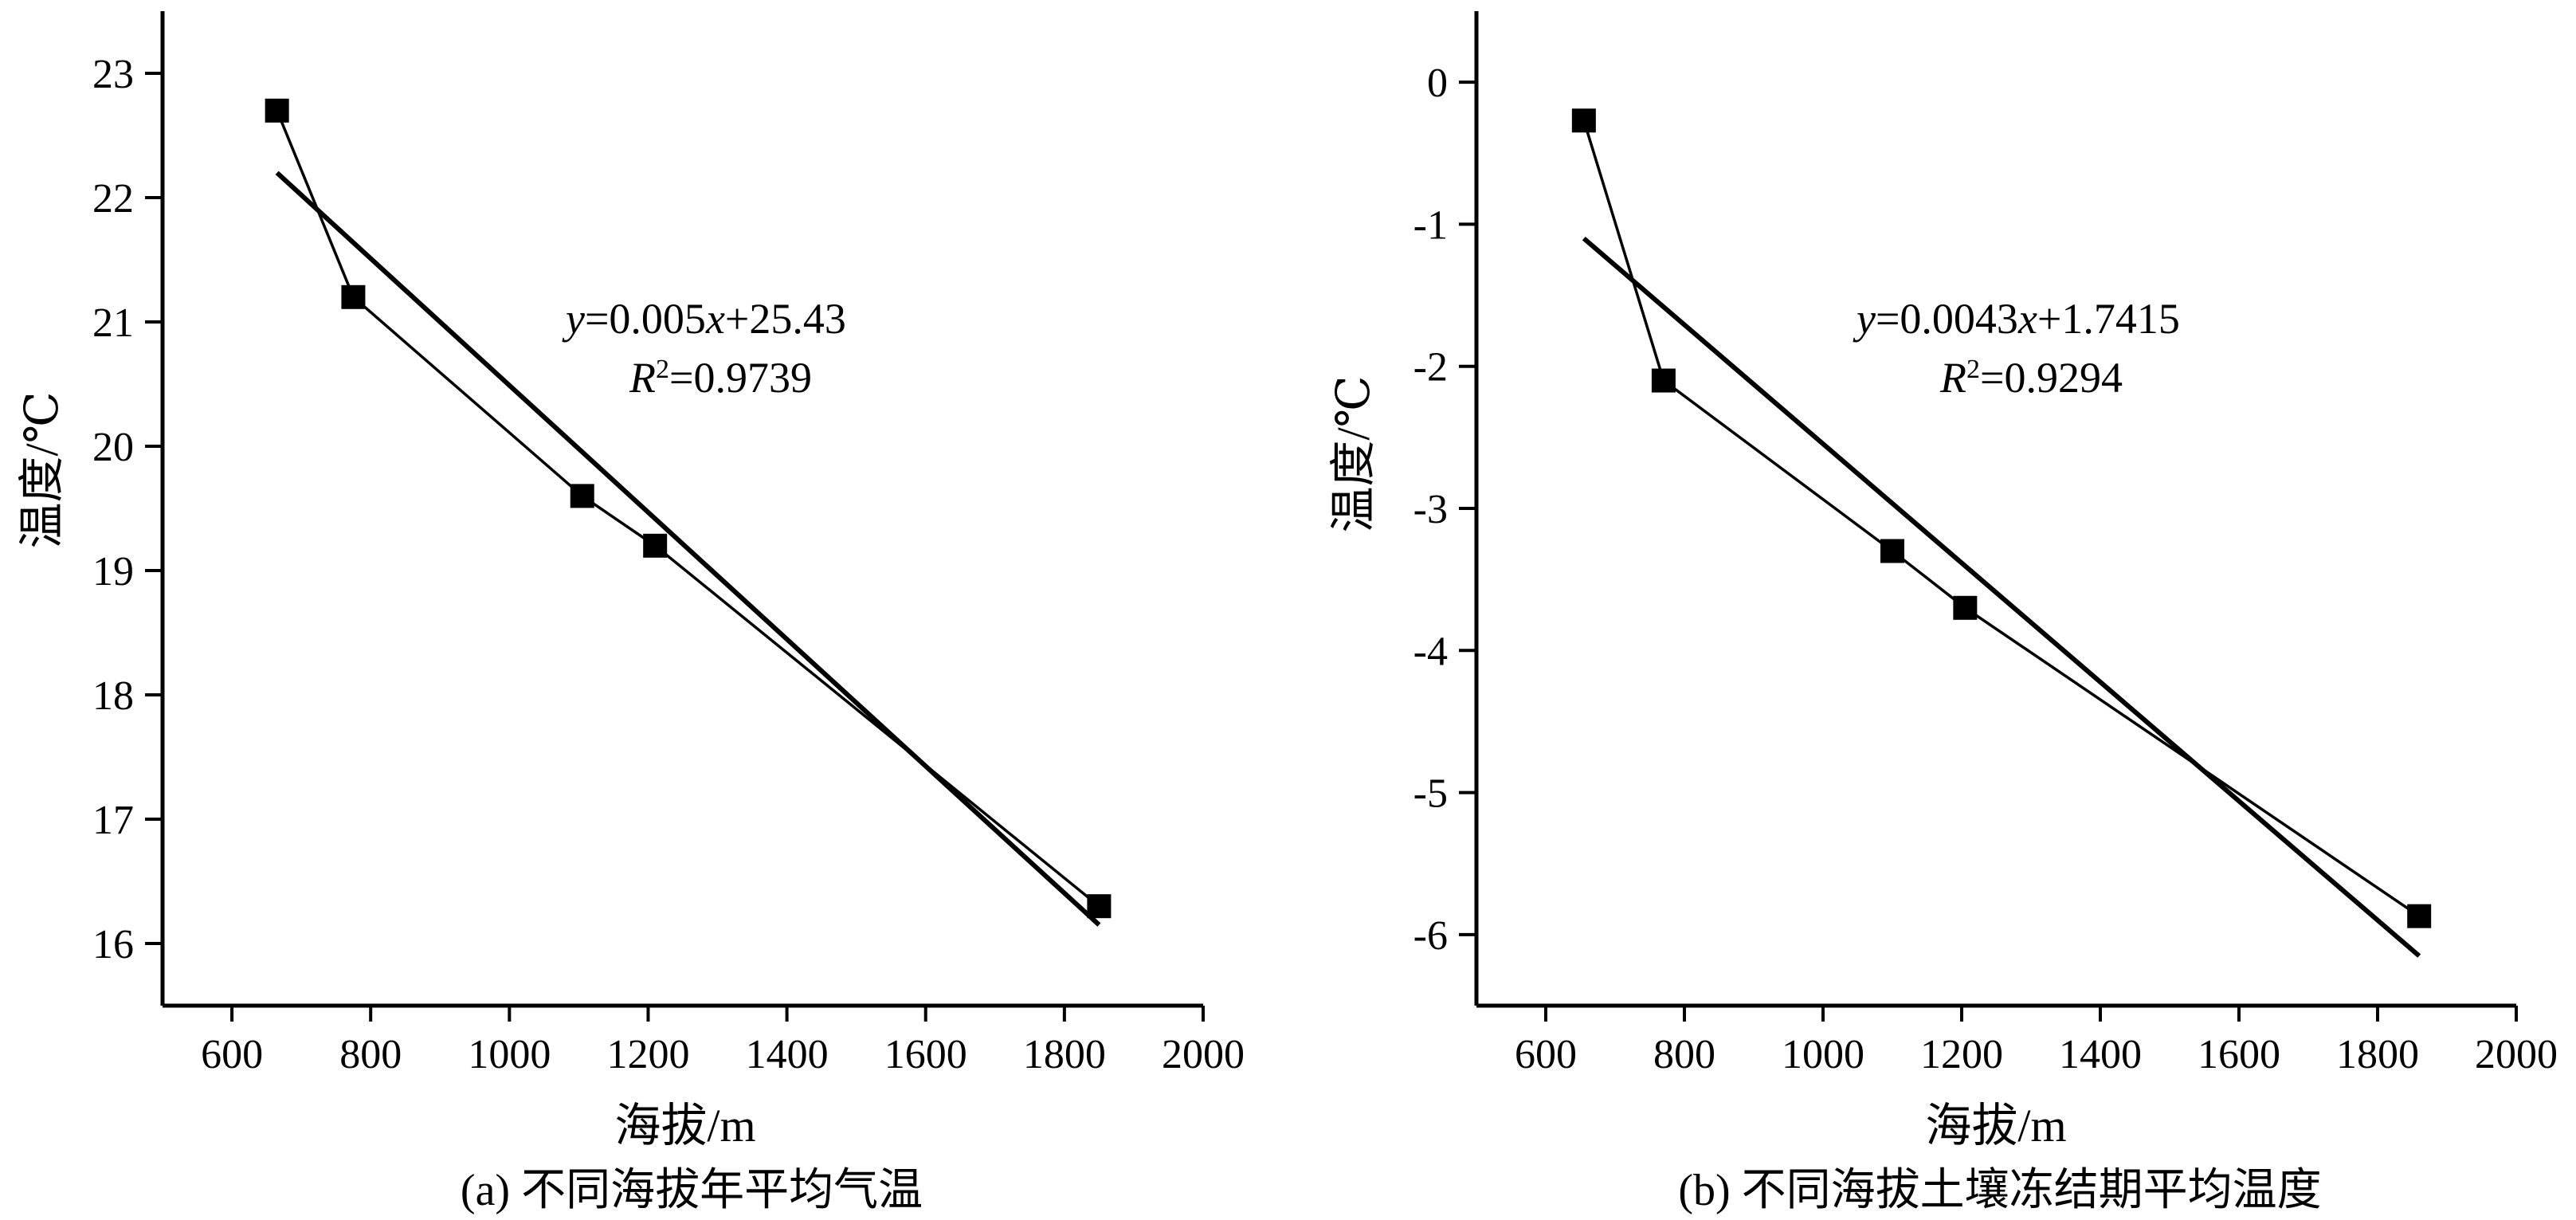 The width and height of the screenshot is (2576, 1220). I want to click on y-tick-label: -2, so click(1430, 367).